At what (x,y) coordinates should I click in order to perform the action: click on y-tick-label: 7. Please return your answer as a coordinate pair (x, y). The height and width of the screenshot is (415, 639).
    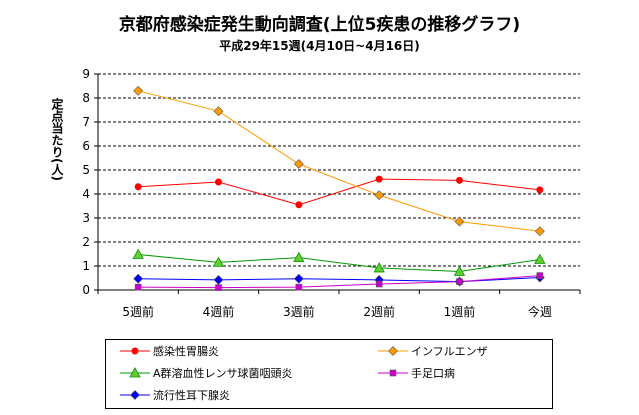
    Looking at the image, I should click on (86, 122).